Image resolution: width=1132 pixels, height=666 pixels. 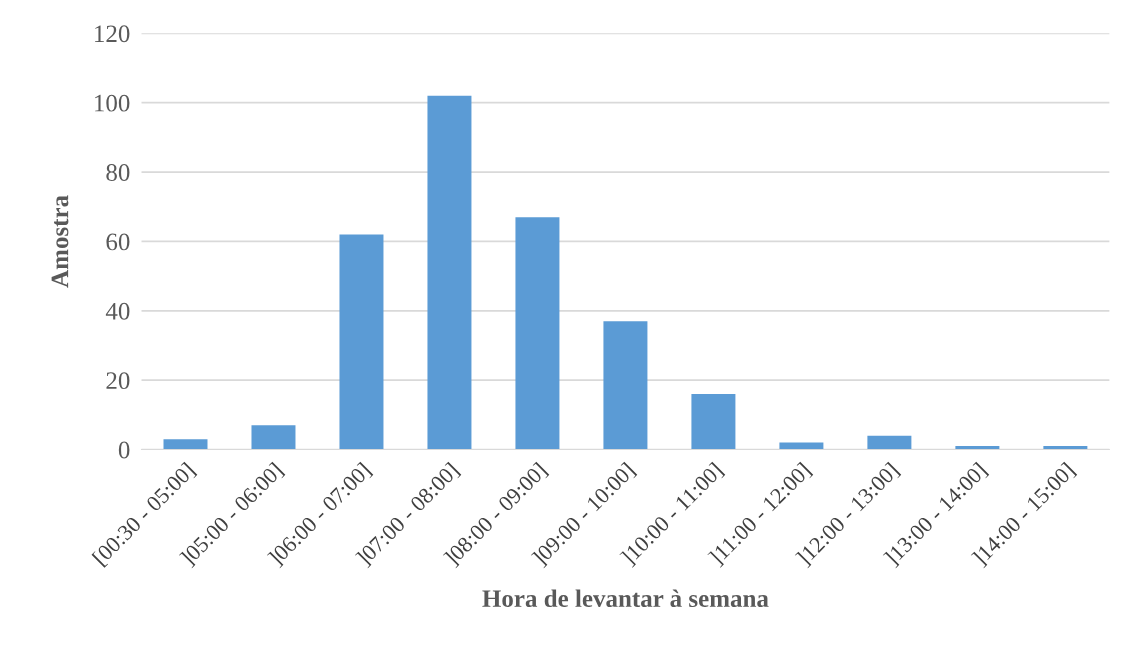 I want to click on y-axis-title: Amostra, so click(x=60, y=241).